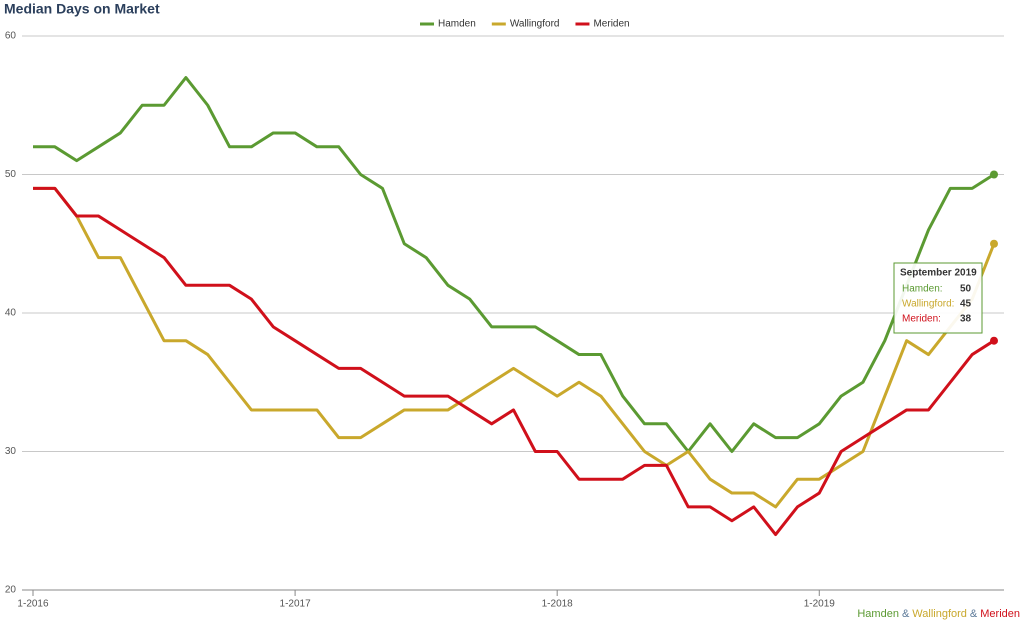 The width and height of the screenshot is (1024, 624). Describe the element at coordinates (82, 9) in the screenshot. I see `chart-title: Median Days on Market` at that location.